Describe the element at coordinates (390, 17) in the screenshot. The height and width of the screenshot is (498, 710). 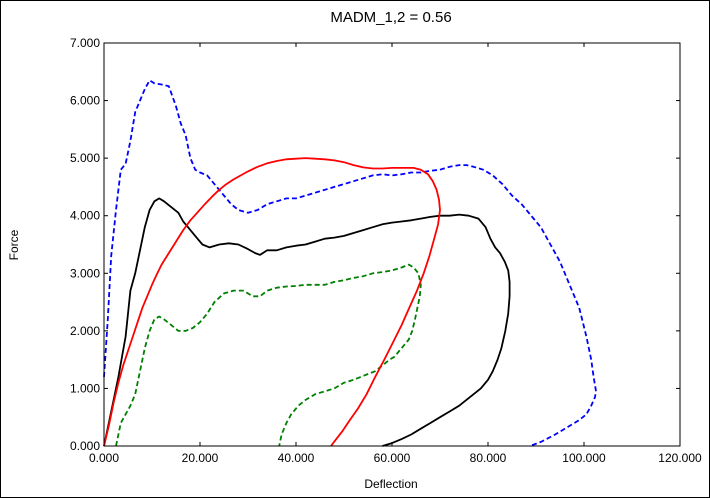
I see `chart-title: MADM_1,2 = 0.56` at that location.